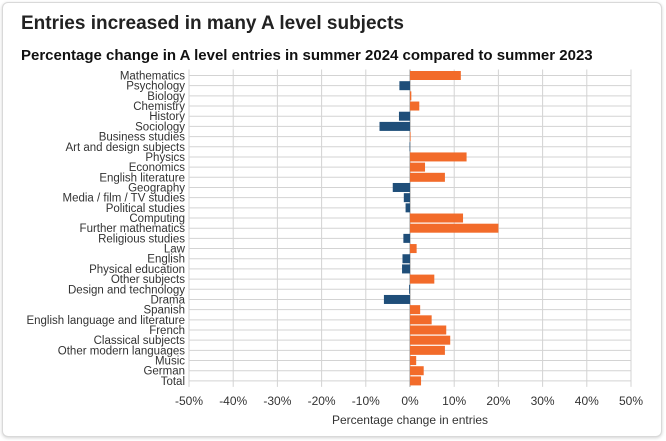  I want to click on x-tick-label: -20%, so click(322, 401).